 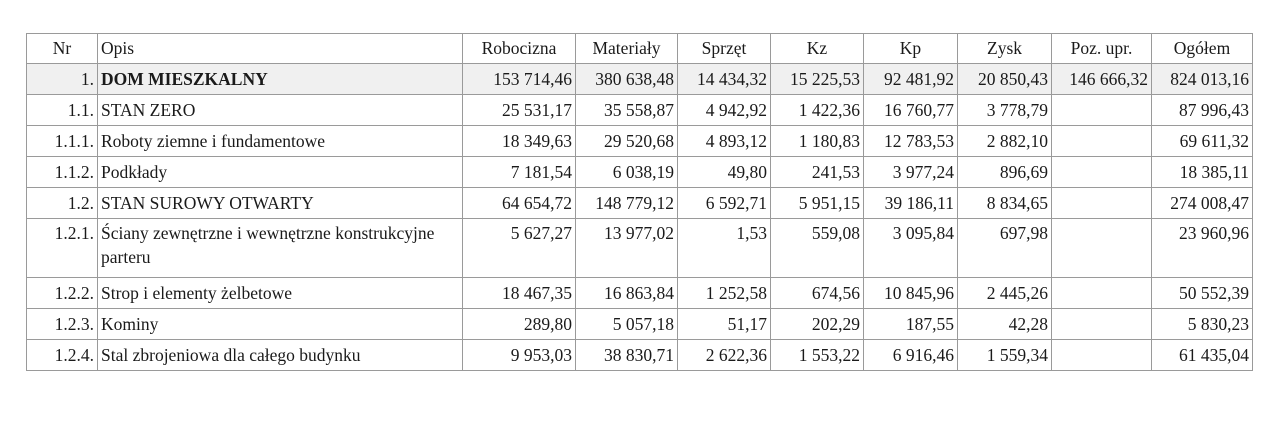 I want to click on cell-kz: 5 951,15, so click(x=817, y=203).